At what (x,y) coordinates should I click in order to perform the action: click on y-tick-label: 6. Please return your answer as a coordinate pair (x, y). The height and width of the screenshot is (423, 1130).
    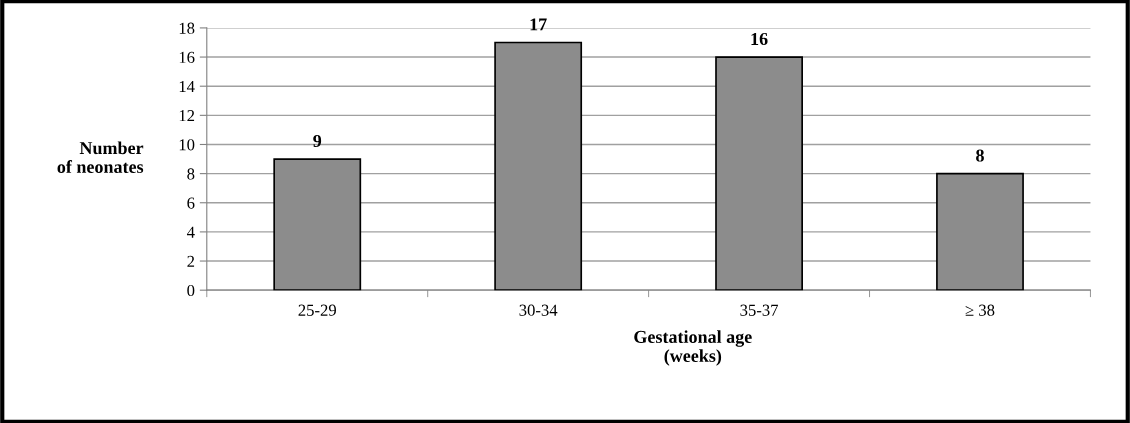
    Looking at the image, I should click on (191, 203).